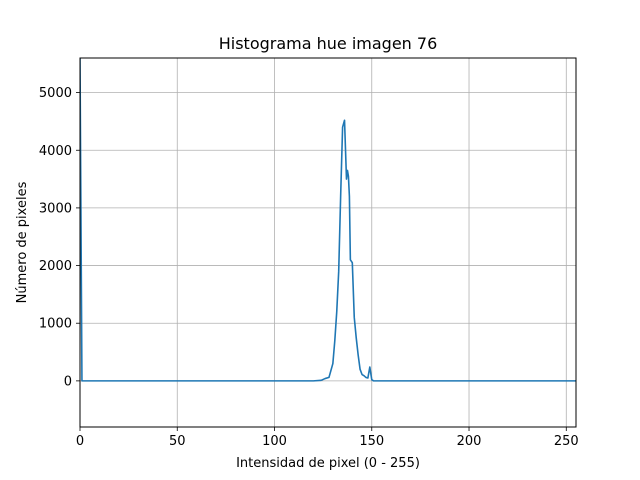  Describe the element at coordinates (469, 441) in the screenshot. I see `x-tick-label: 200` at that location.